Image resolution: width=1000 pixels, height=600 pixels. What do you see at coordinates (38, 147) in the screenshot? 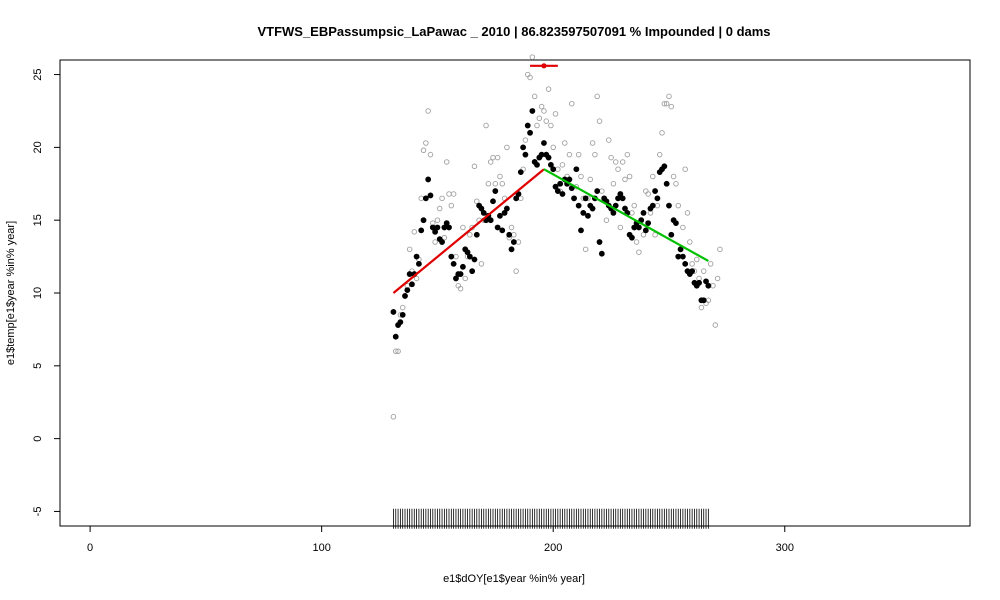
I see `y-tick-label: 20` at bounding box center [38, 147].